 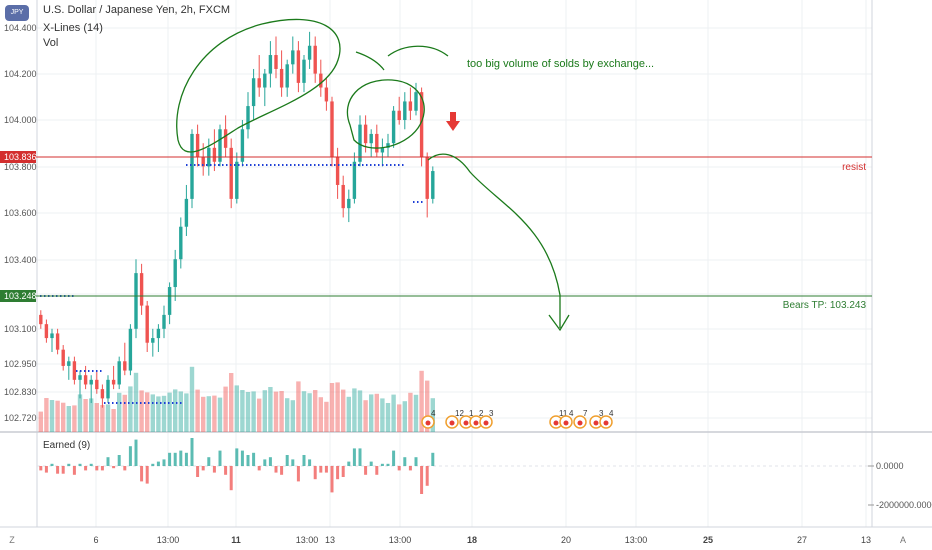 What do you see at coordinates (580, 419) in the screenshot?
I see `event-marker: 7` at bounding box center [580, 419].